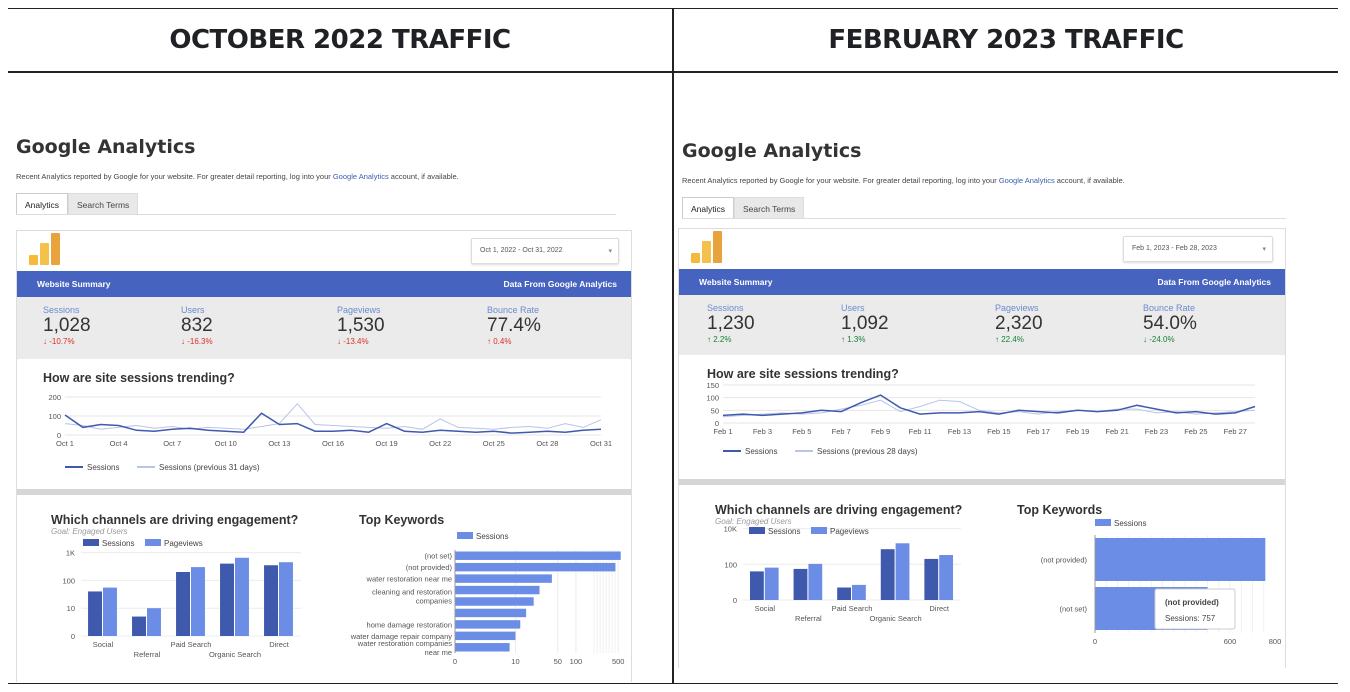 The width and height of the screenshot is (1350, 692). I want to click on x-tick-label: Feb 19, so click(1077, 431).